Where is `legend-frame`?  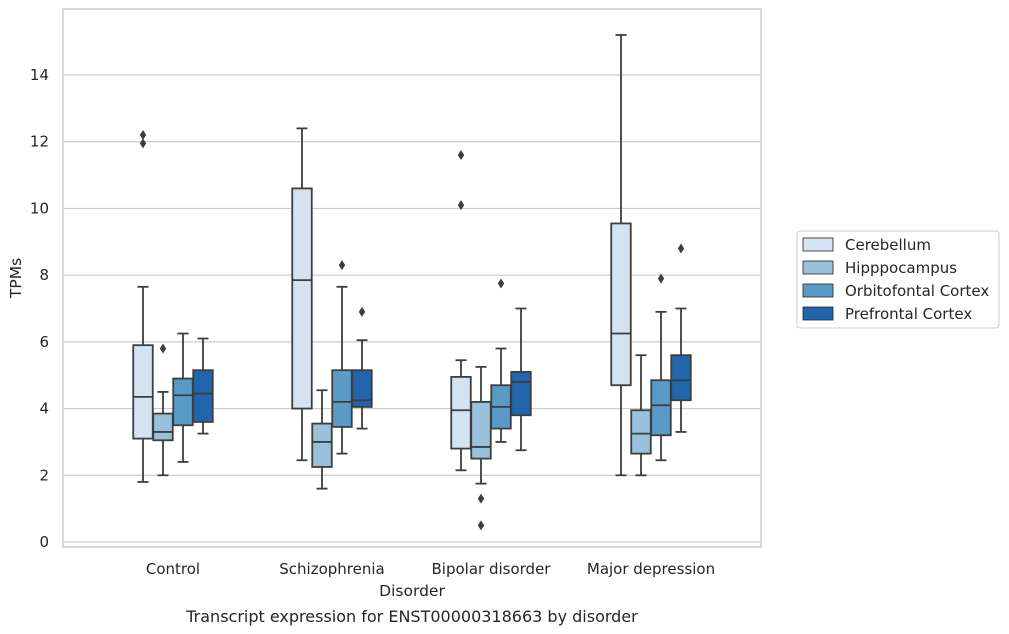
legend-frame is located at coordinates (898, 279).